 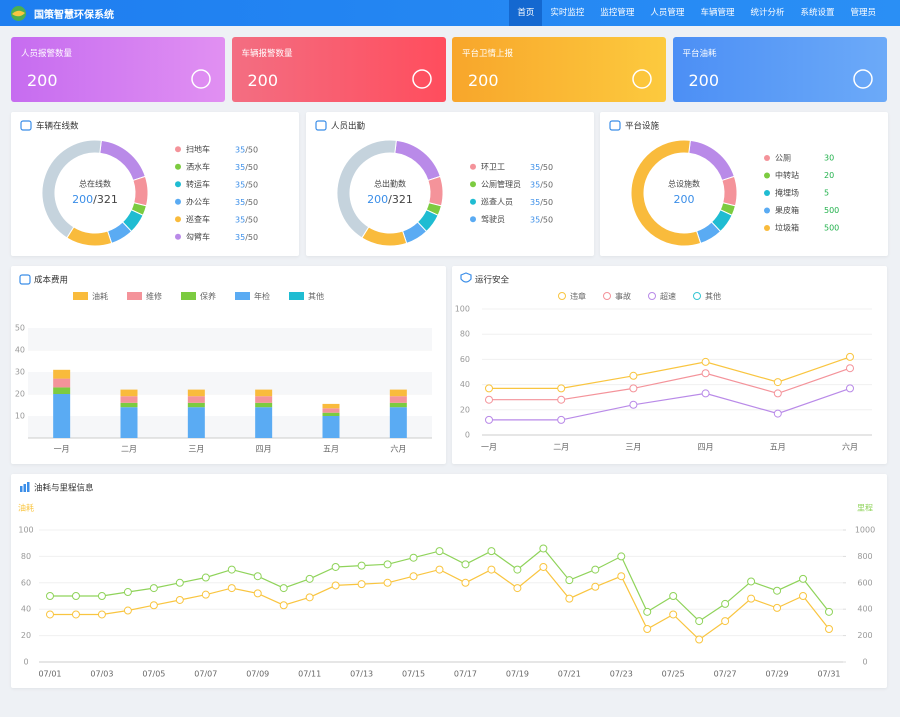 What do you see at coordinates (316, 296) in the screenshot?
I see `legend-label: 其他` at bounding box center [316, 296].